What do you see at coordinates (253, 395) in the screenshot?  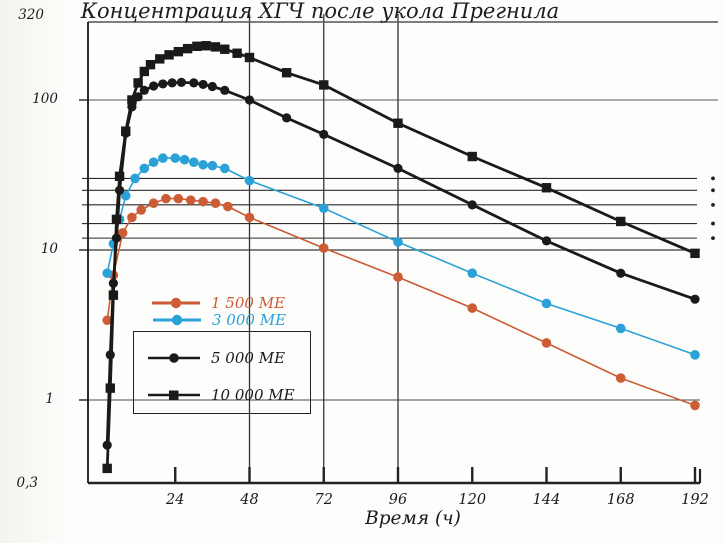 I see `legend-label-10000: 10 000 МЕ` at bounding box center [253, 395].